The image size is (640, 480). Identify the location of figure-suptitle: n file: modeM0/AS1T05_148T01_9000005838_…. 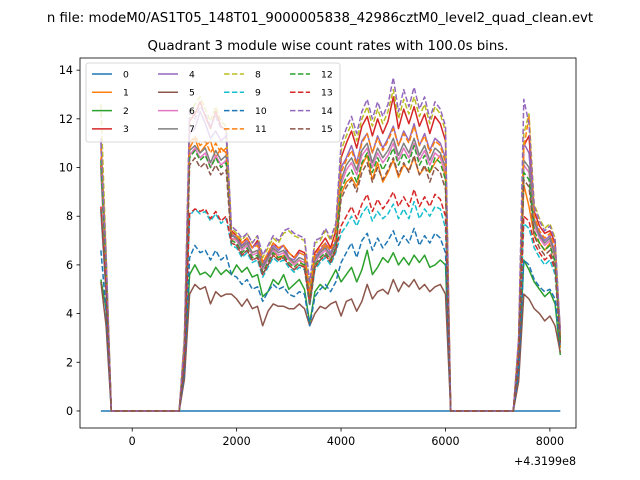
(320, 18).